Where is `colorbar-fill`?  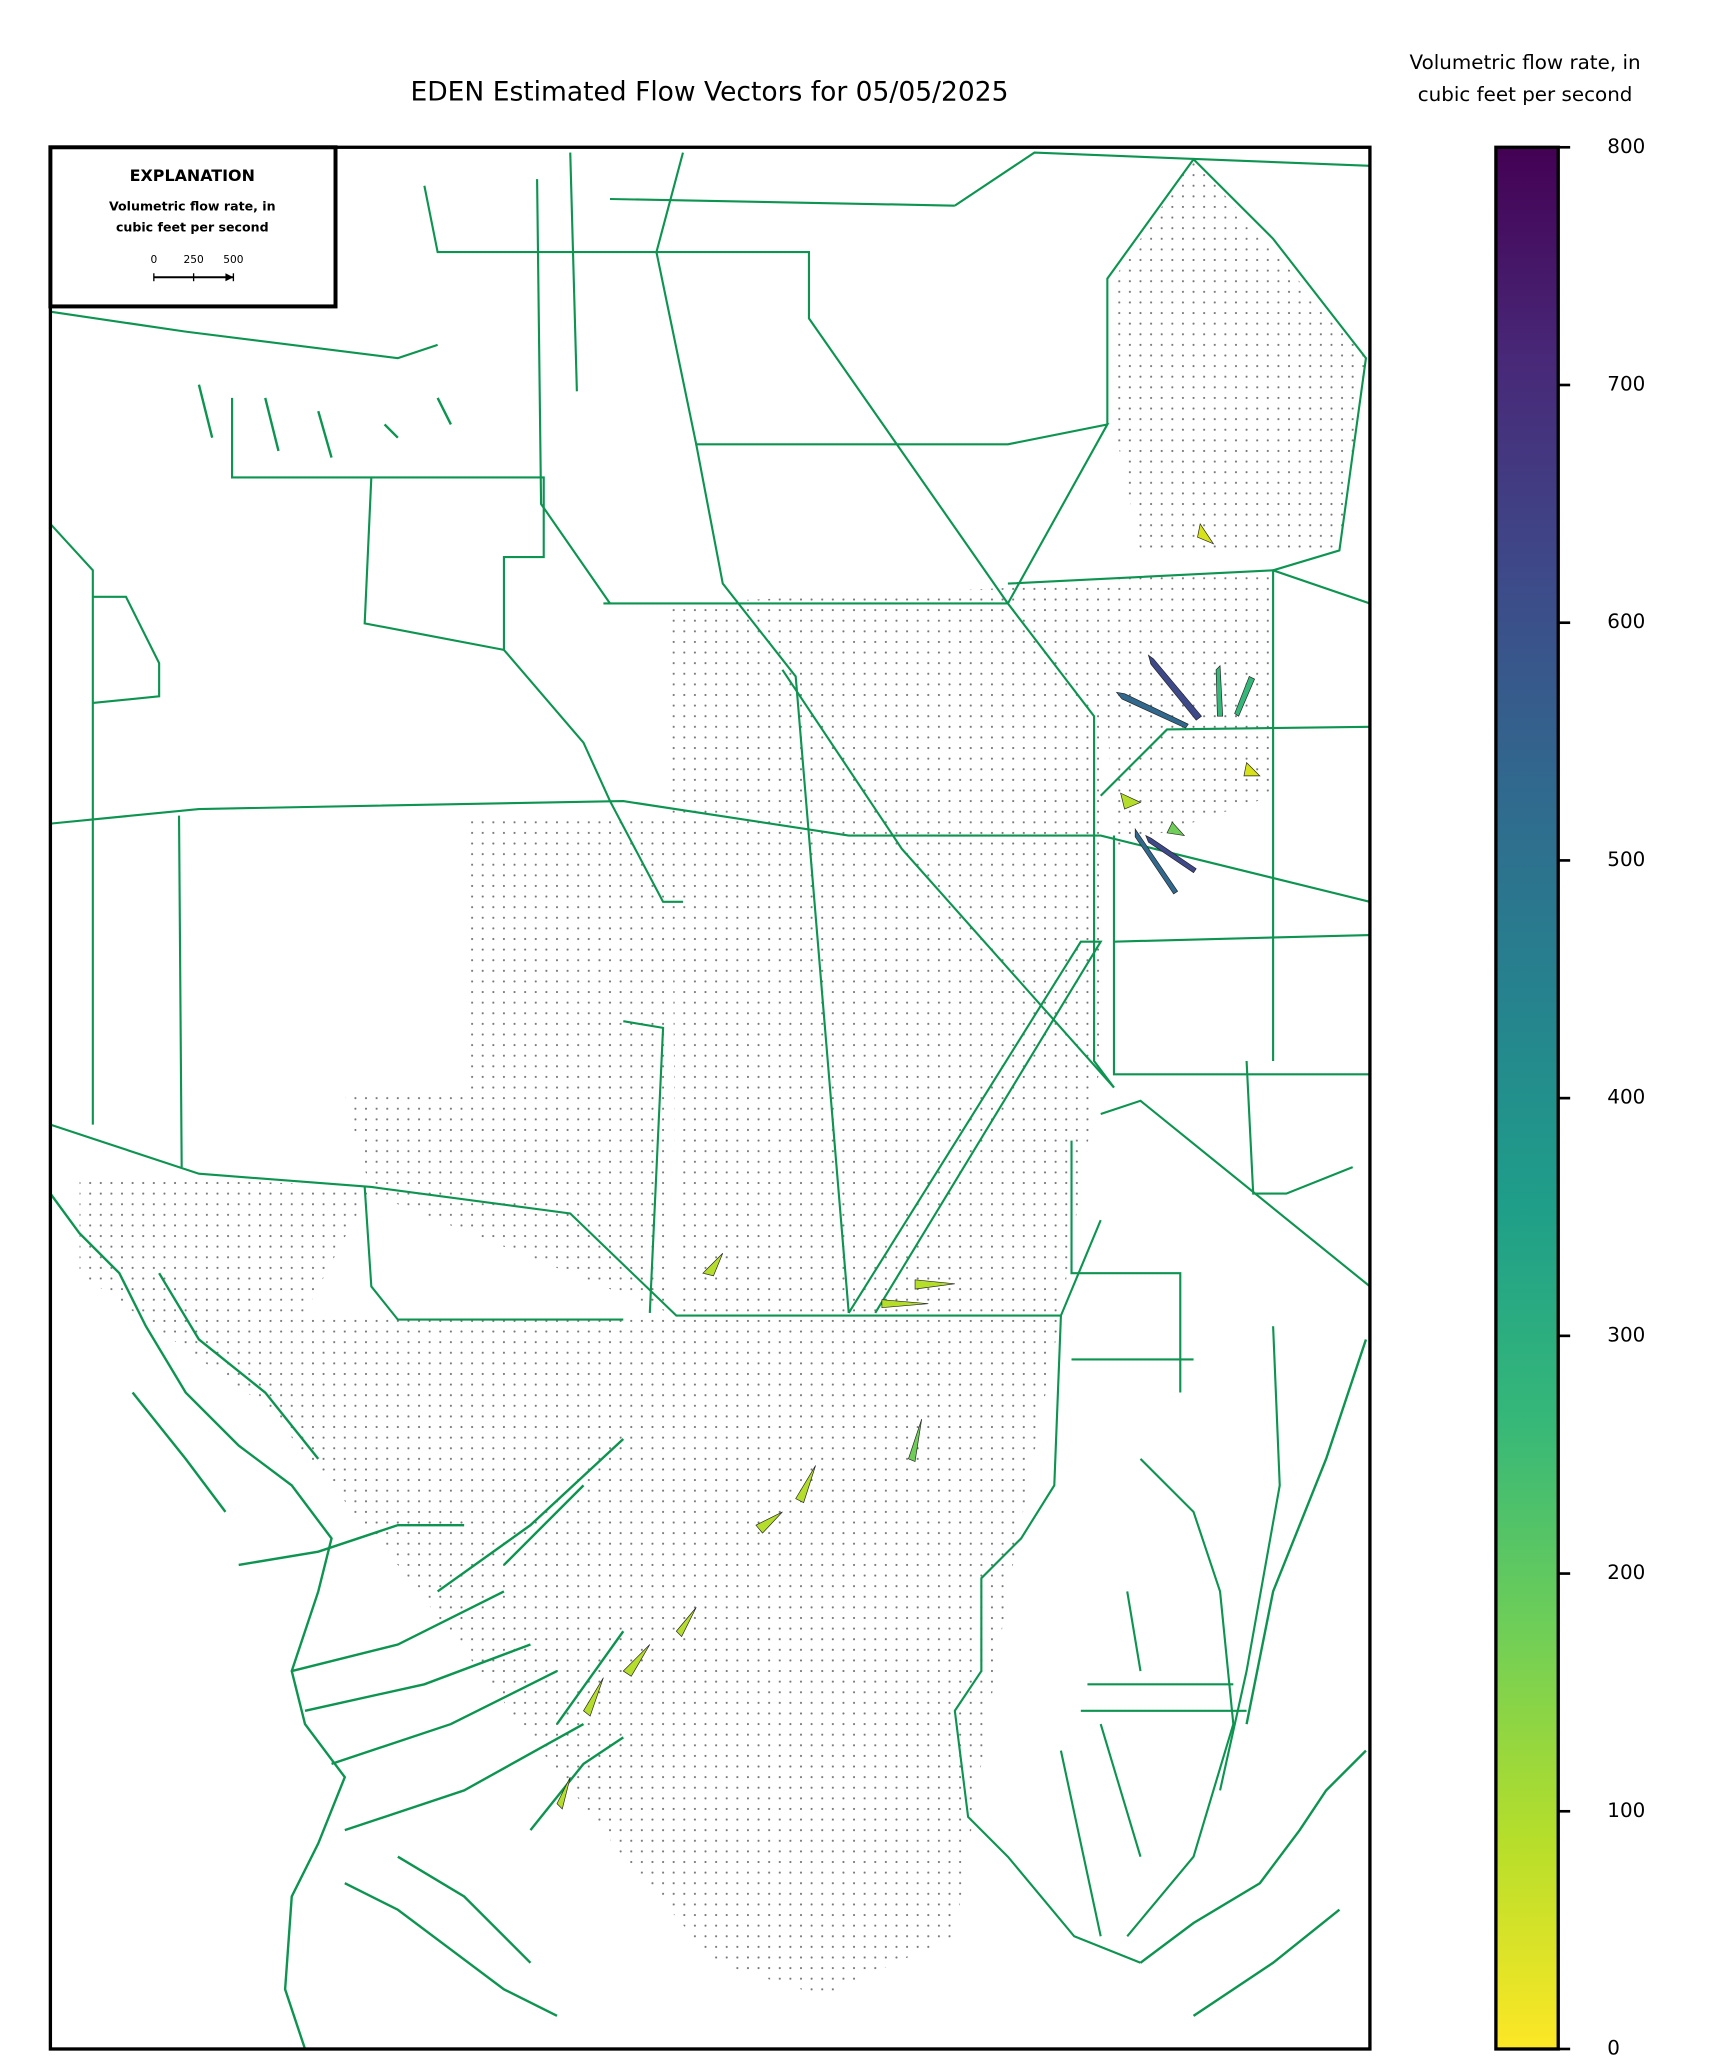 colorbar-fill is located at coordinates (1527, 1098).